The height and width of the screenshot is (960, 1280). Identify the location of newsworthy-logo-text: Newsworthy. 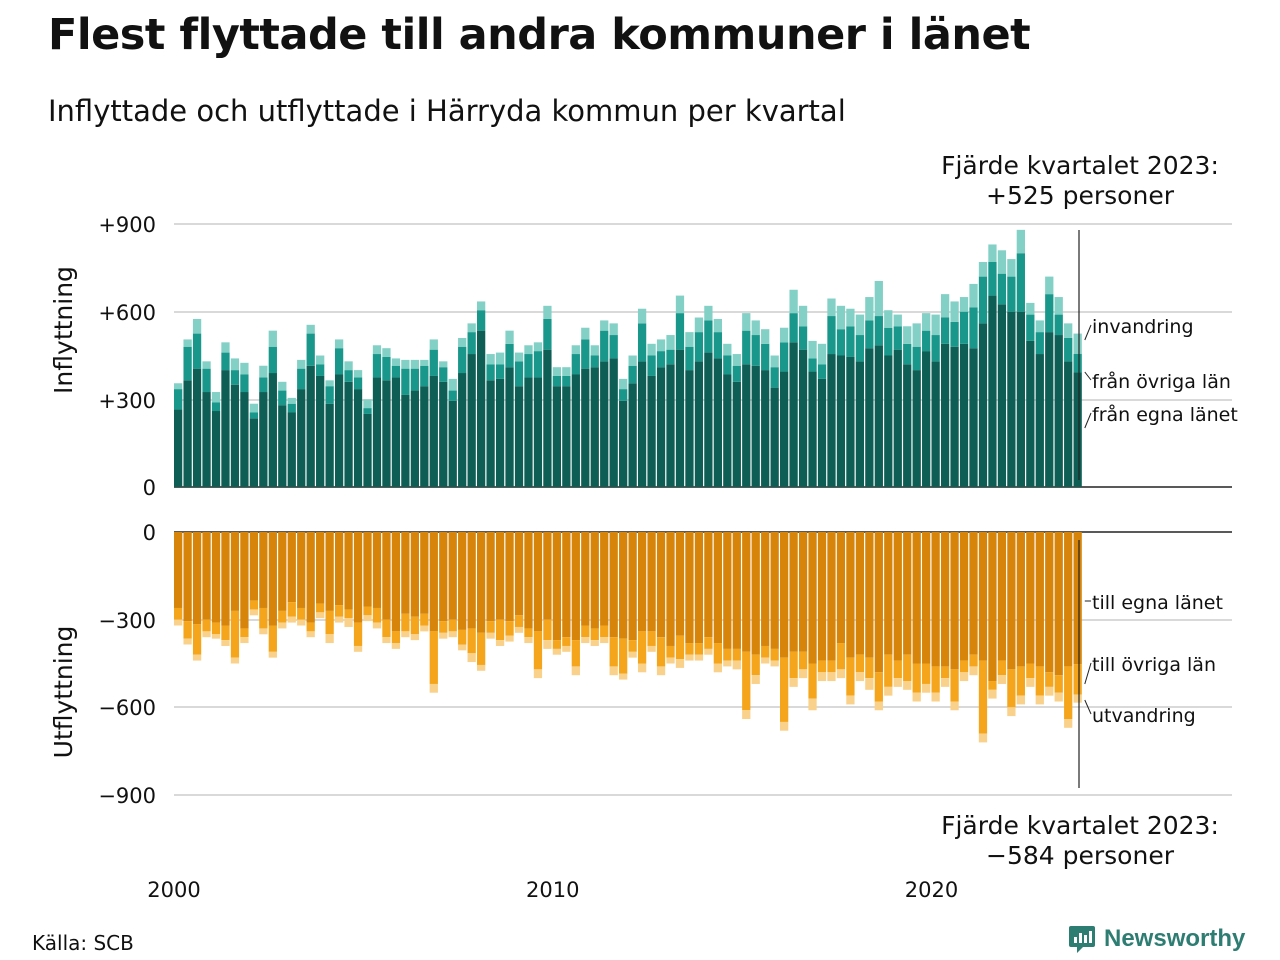
(1175, 938).